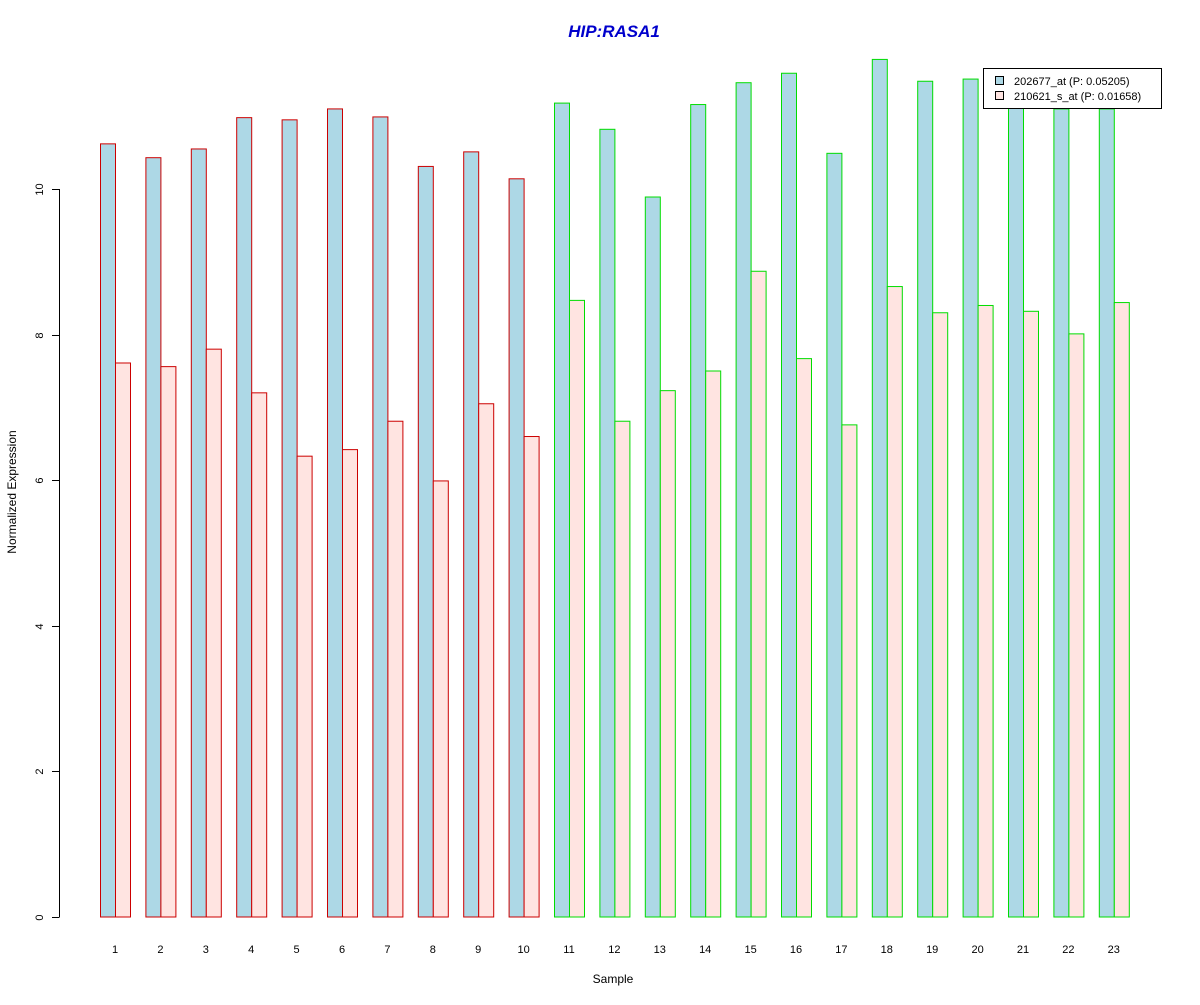 This screenshot has width=1200, height=1005. Describe the element at coordinates (887, 950) in the screenshot. I see `x-tick-label: 18` at that location.